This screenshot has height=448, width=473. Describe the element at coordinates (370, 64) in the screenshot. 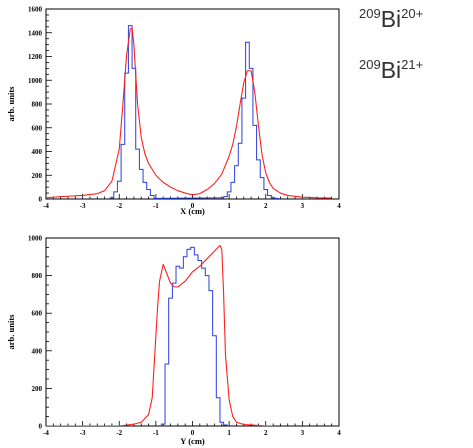

I see `ion2-mass: 209` at that location.